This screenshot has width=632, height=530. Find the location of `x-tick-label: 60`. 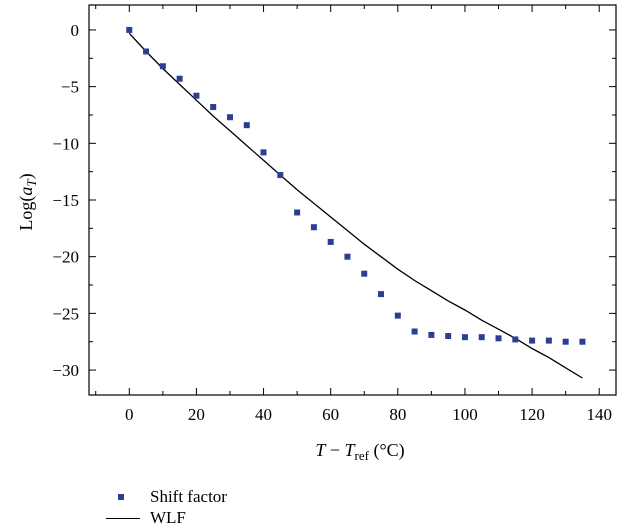

x-tick-label: 60 is located at coordinates (330, 414).